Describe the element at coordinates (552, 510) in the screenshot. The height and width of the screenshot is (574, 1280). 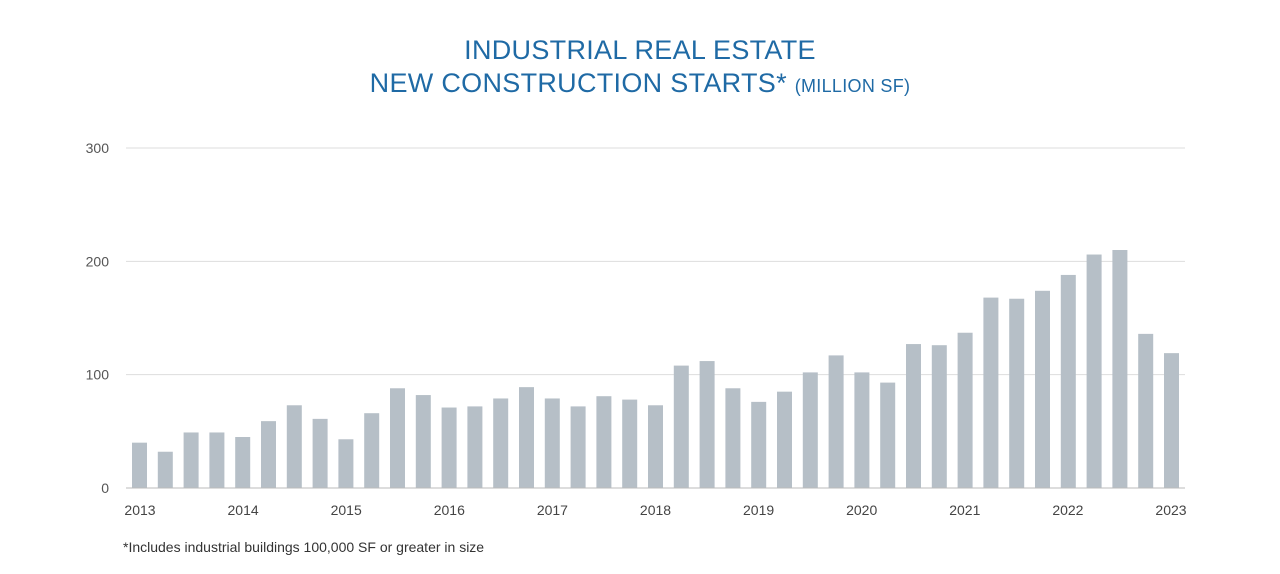
I see `x-tick-label: 2017` at that location.